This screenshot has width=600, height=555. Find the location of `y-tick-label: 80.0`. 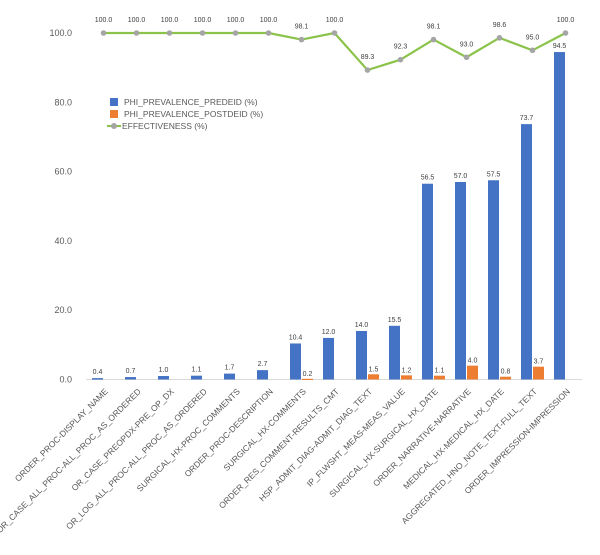

y-tick-label: 80.0 is located at coordinates (63, 102).